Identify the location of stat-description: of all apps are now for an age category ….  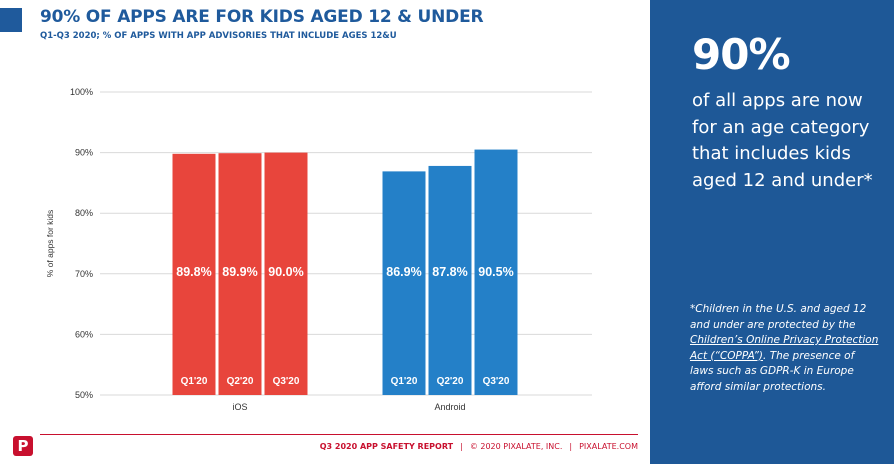
(782, 140).